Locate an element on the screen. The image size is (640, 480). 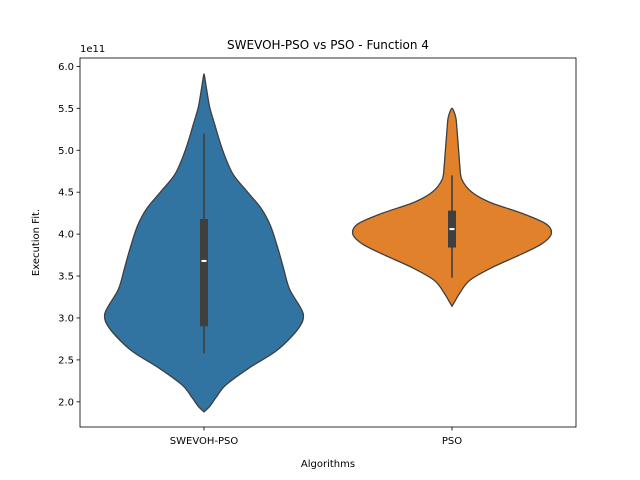
y-tick-label: 5.0 is located at coordinates (66, 151).